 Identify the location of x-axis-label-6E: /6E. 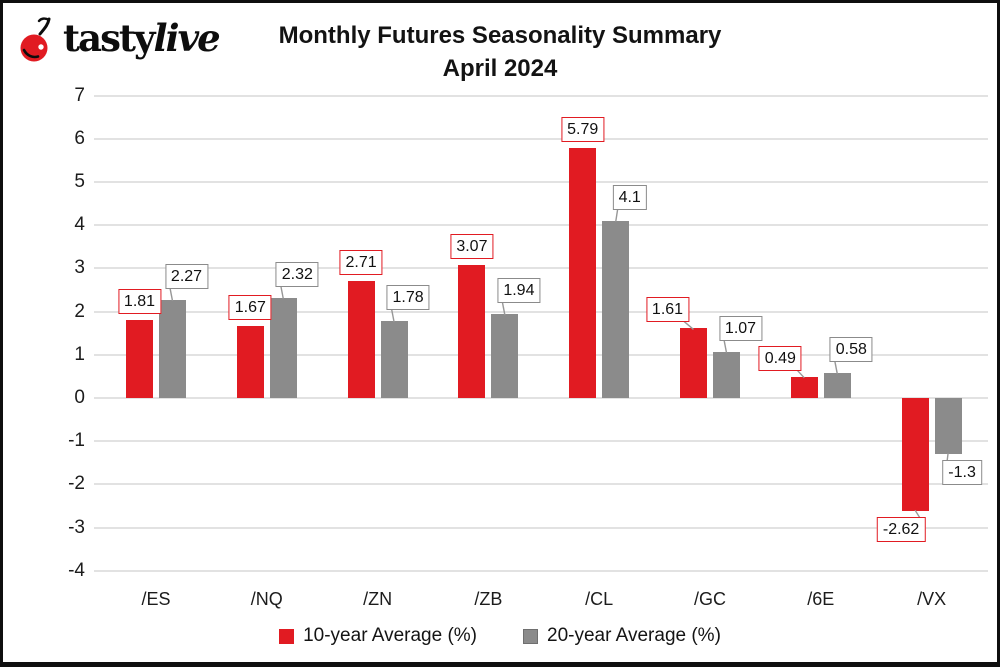
(821, 599).